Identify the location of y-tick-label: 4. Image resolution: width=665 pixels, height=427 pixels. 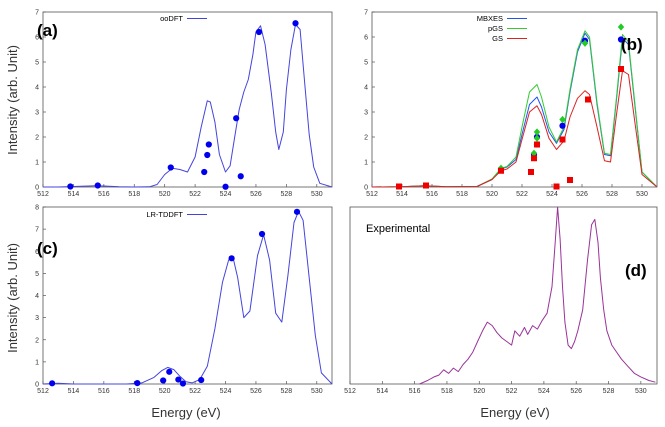
(37, 88).